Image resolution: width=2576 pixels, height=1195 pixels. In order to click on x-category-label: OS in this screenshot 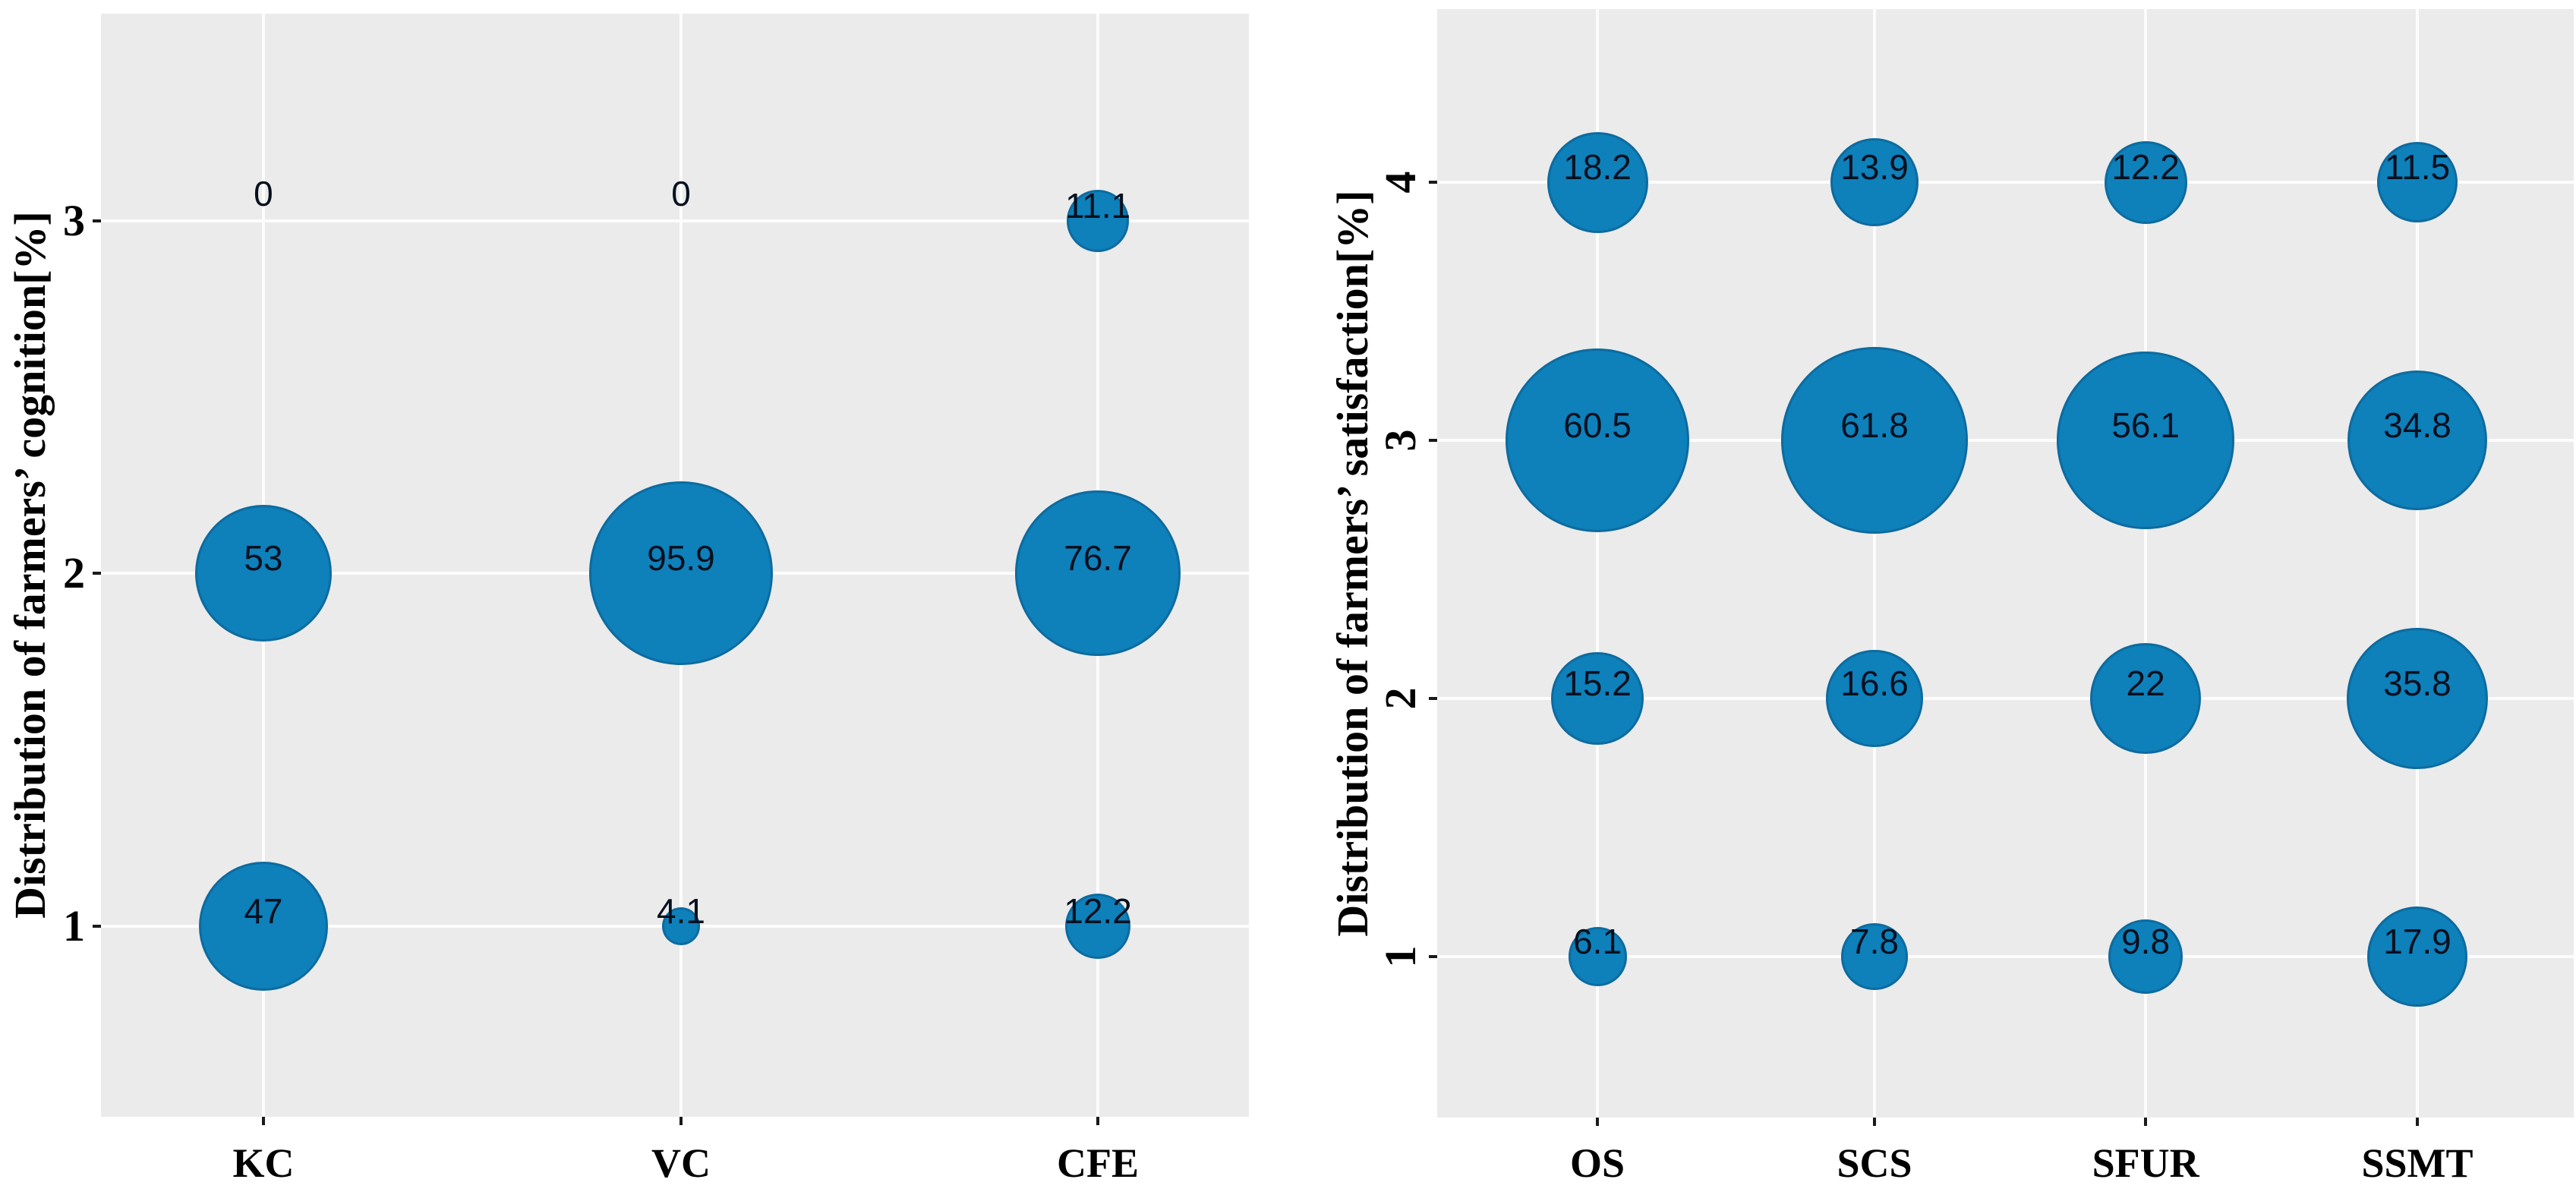, I will do `click(1597, 1163)`.